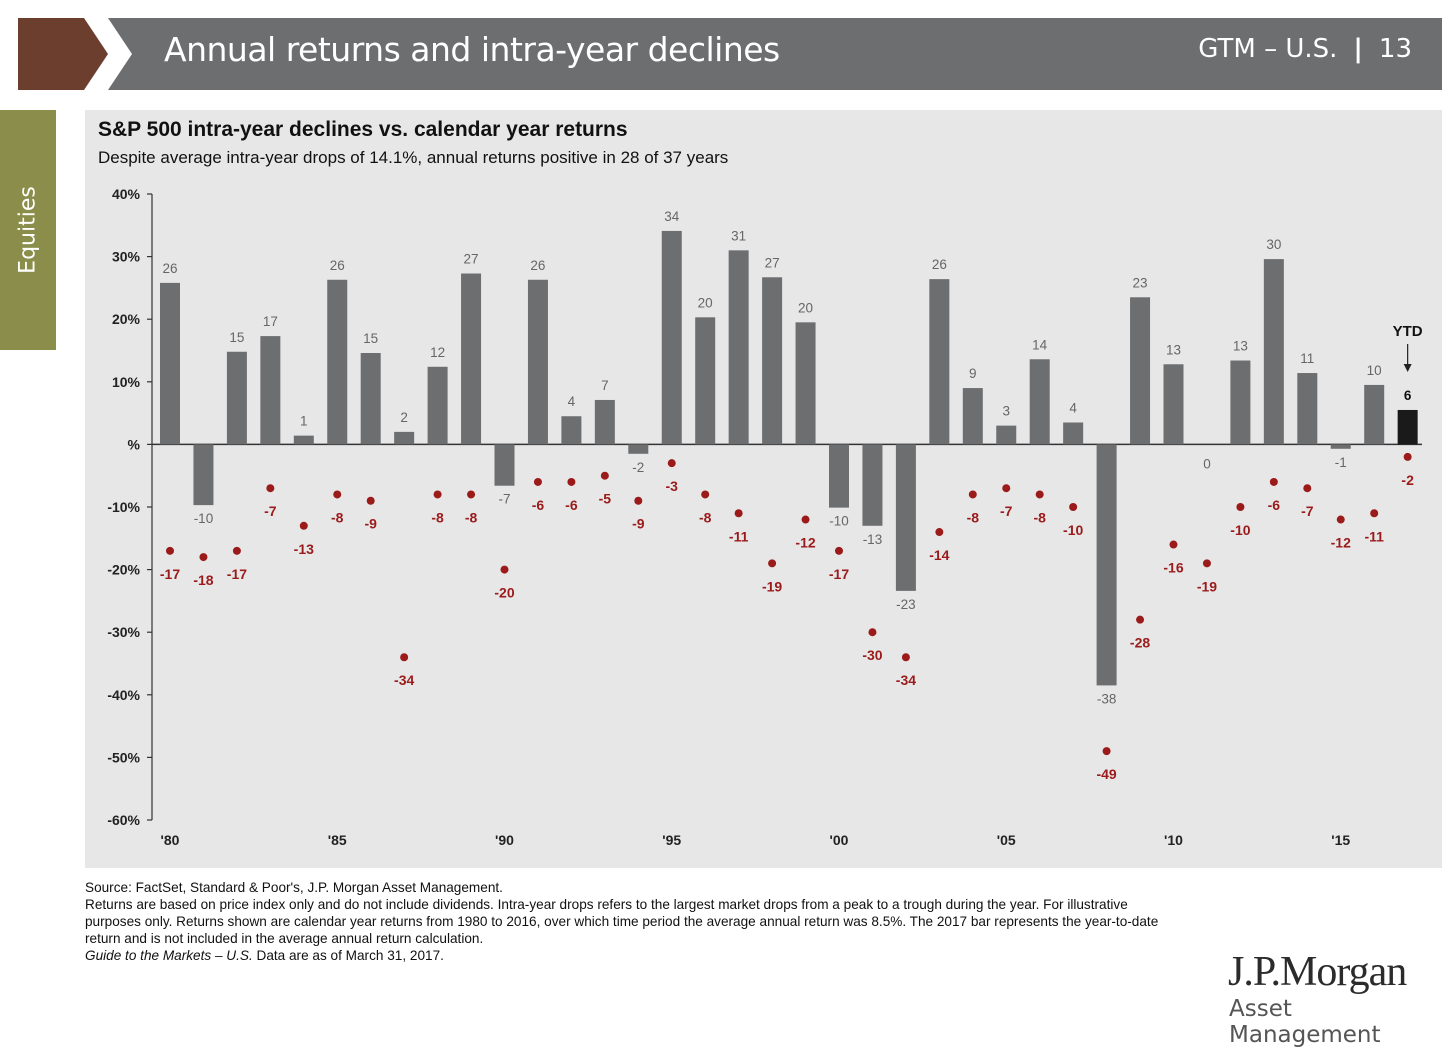 This screenshot has height=1048, width=1450. Describe the element at coordinates (1106, 774) in the screenshot. I see `decline-label: -49` at that location.